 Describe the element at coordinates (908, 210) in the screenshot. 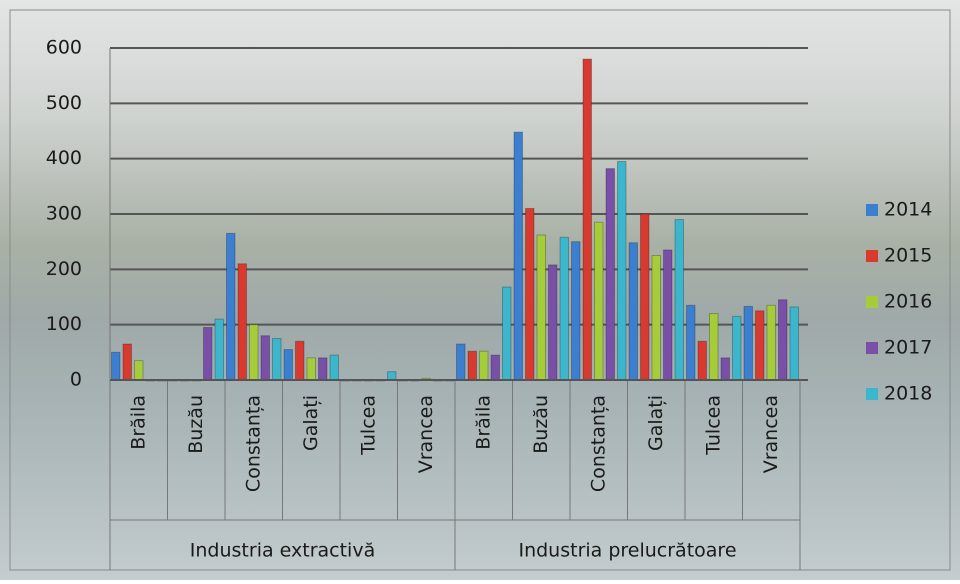

I see `legend-label: 2014` at that location.